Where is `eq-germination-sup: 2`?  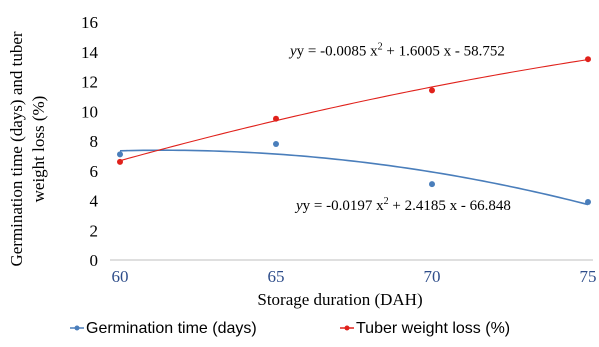 eq-germination-sup: 2 is located at coordinates (386, 201).